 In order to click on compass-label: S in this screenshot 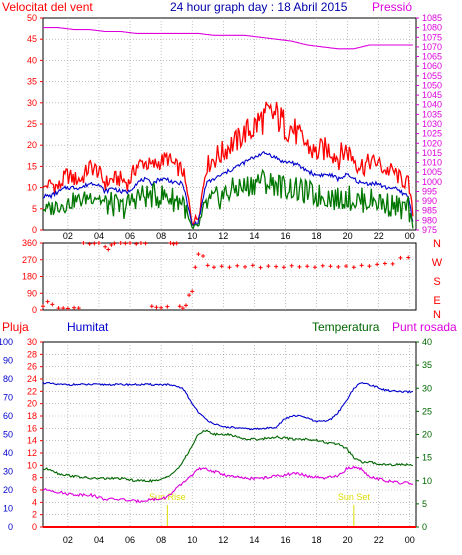, I will do `click(436, 282)`.